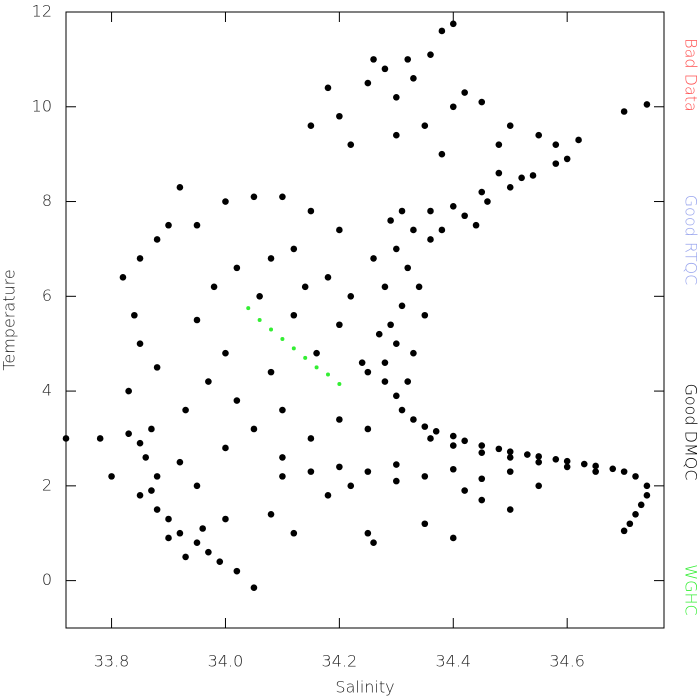 The image size is (700, 700). I want to click on y-tick-label: 12, so click(42, 11).